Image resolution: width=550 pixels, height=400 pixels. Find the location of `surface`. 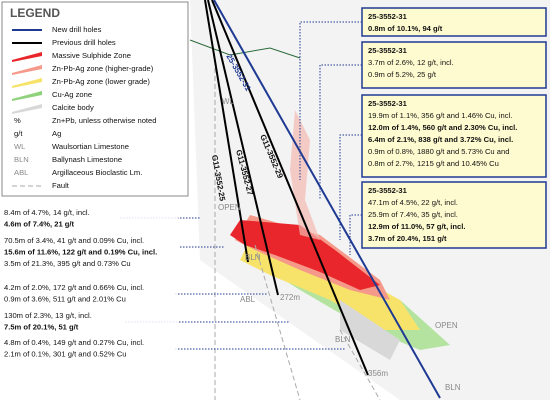

surface is located at coordinates (245, 49).